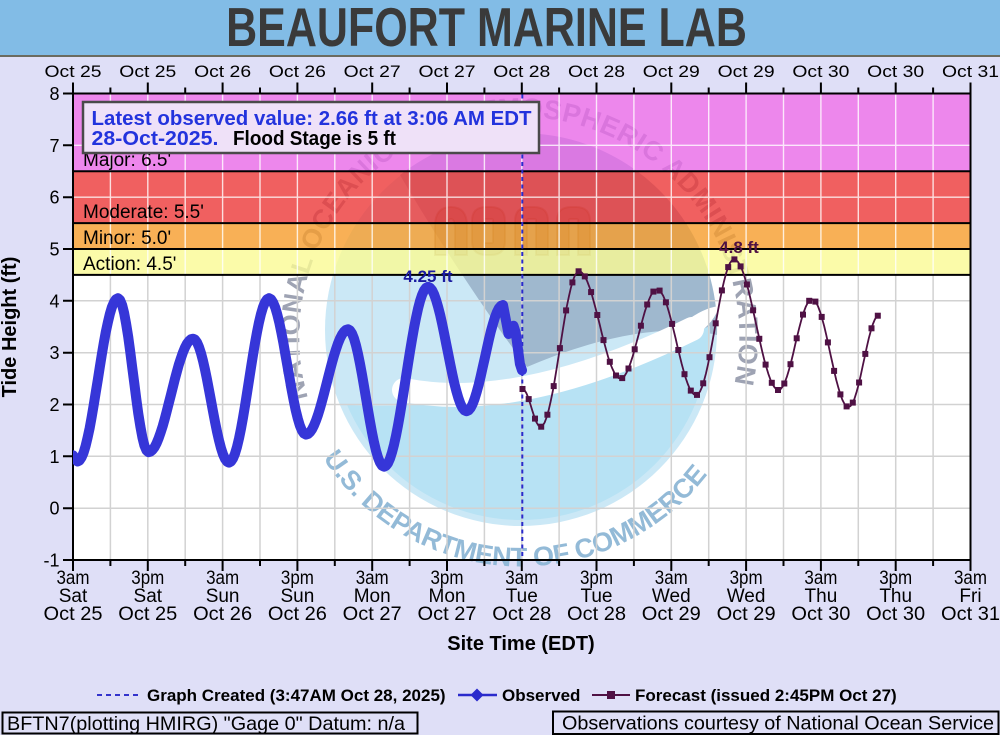 The height and width of the screenshot is (735, 1000). I want to click on svg-text: 7, so click(54, 146).